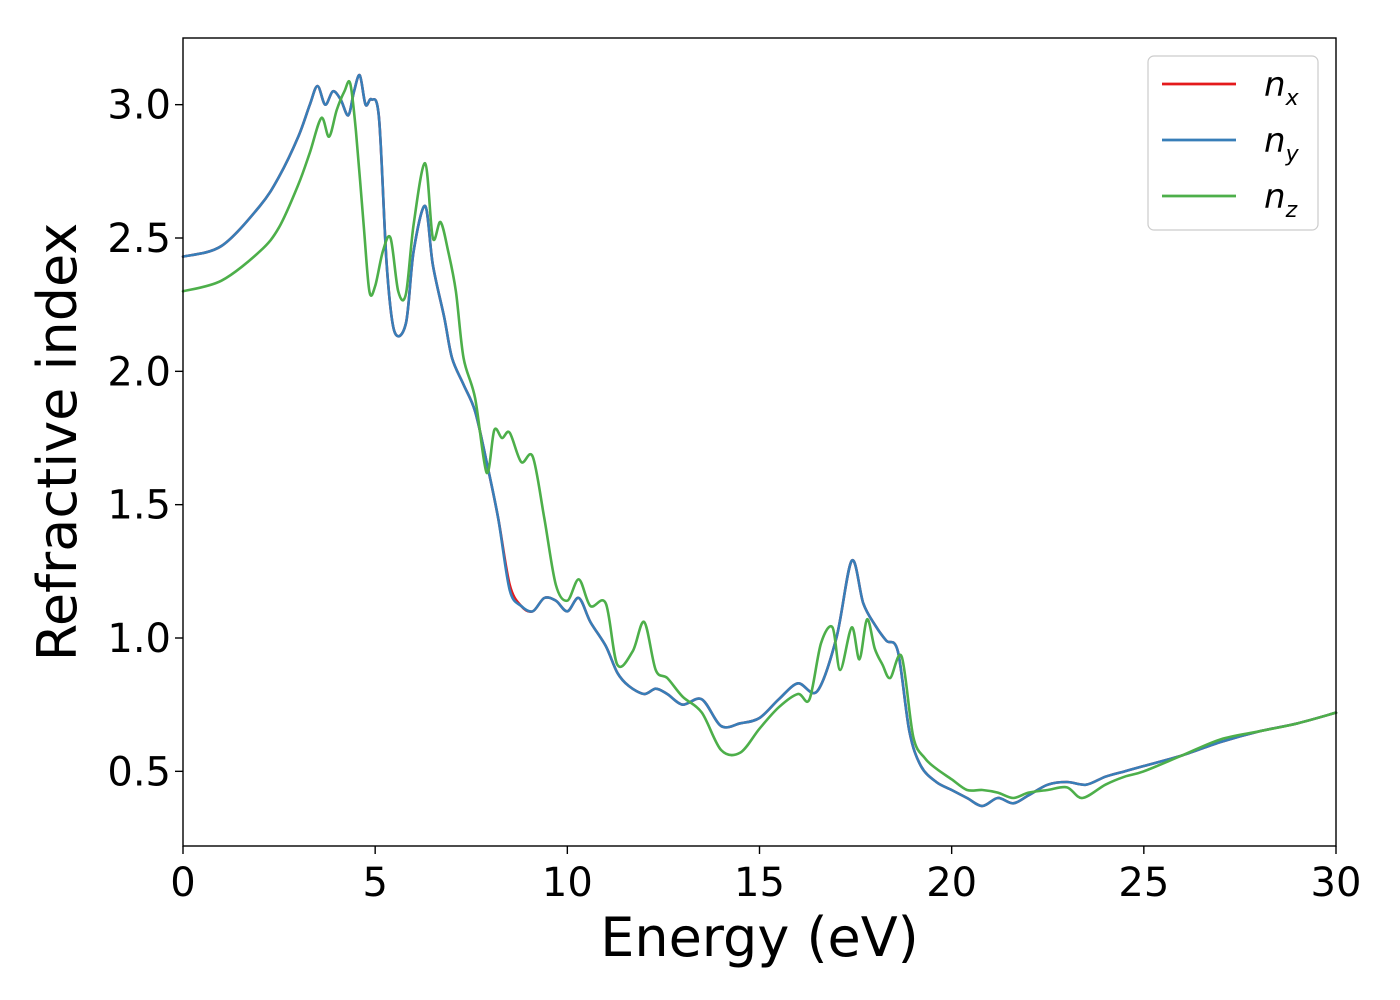 This screenshot has height=1000, width=1400. What do you see at coordinates (1291, 210) in the screenshot?
I see `legend-label-subscript: z` at bounding box center [1291, 210].